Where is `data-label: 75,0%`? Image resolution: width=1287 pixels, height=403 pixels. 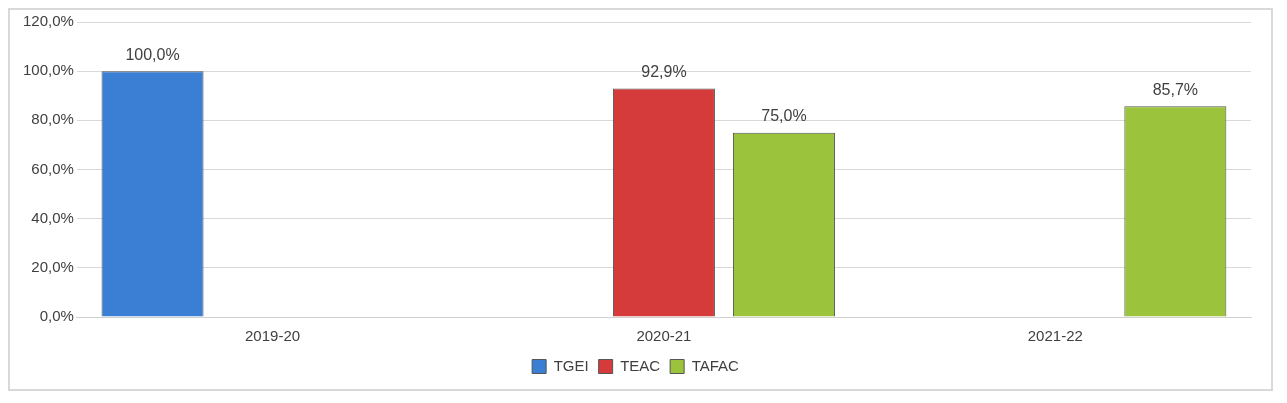 data-label: 75,0% is located at coordinates (784, 116).